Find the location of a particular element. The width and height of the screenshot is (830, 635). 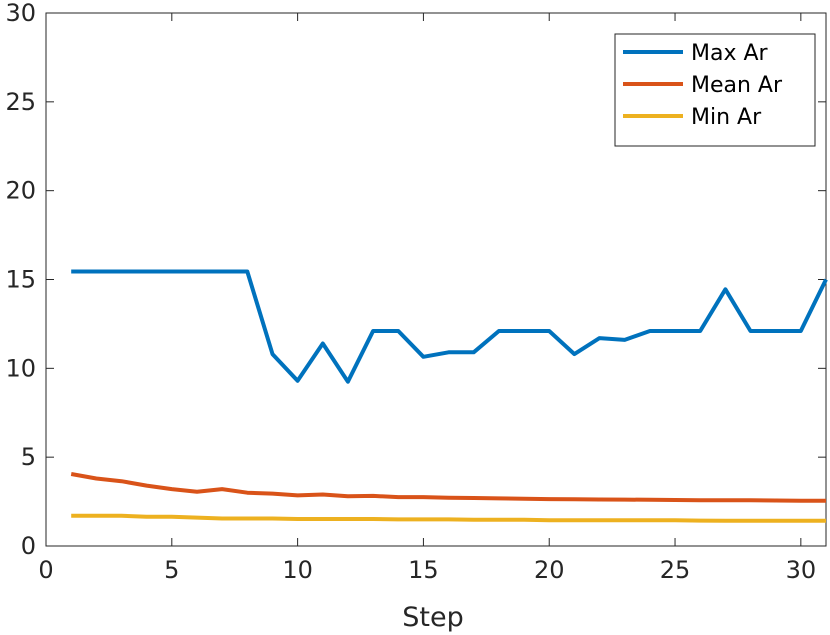

y-tick-label: 20 is located at coordinates (20, 191).